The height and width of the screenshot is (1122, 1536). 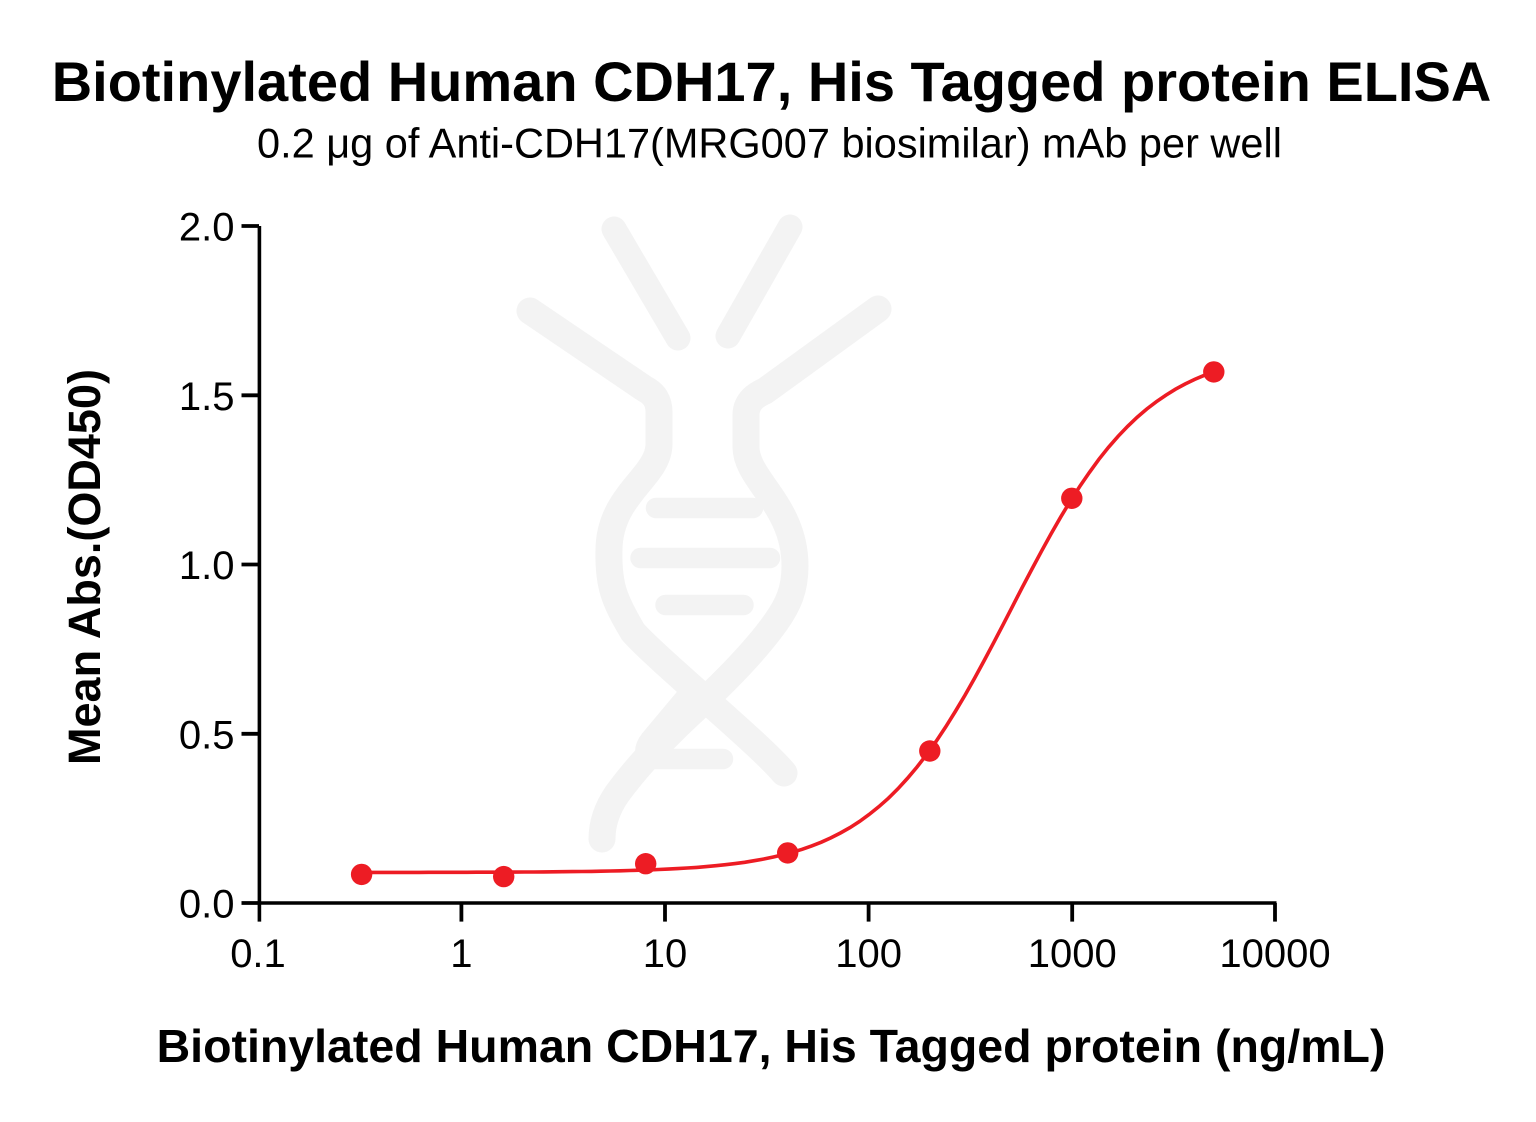 What do you see at coordinates (84, 567) in the screenshot?
I see `svg-text: Mean Abs.(OD450)` at bounding box center [84, 567].